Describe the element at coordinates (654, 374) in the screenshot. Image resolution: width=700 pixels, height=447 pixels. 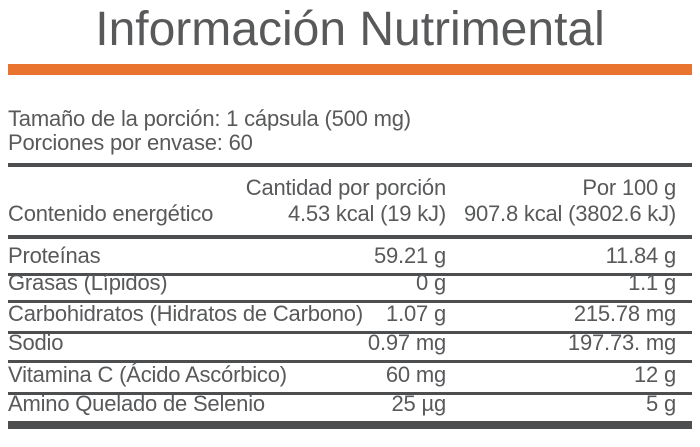
I see `per-100g-value: 12 g` at that location.